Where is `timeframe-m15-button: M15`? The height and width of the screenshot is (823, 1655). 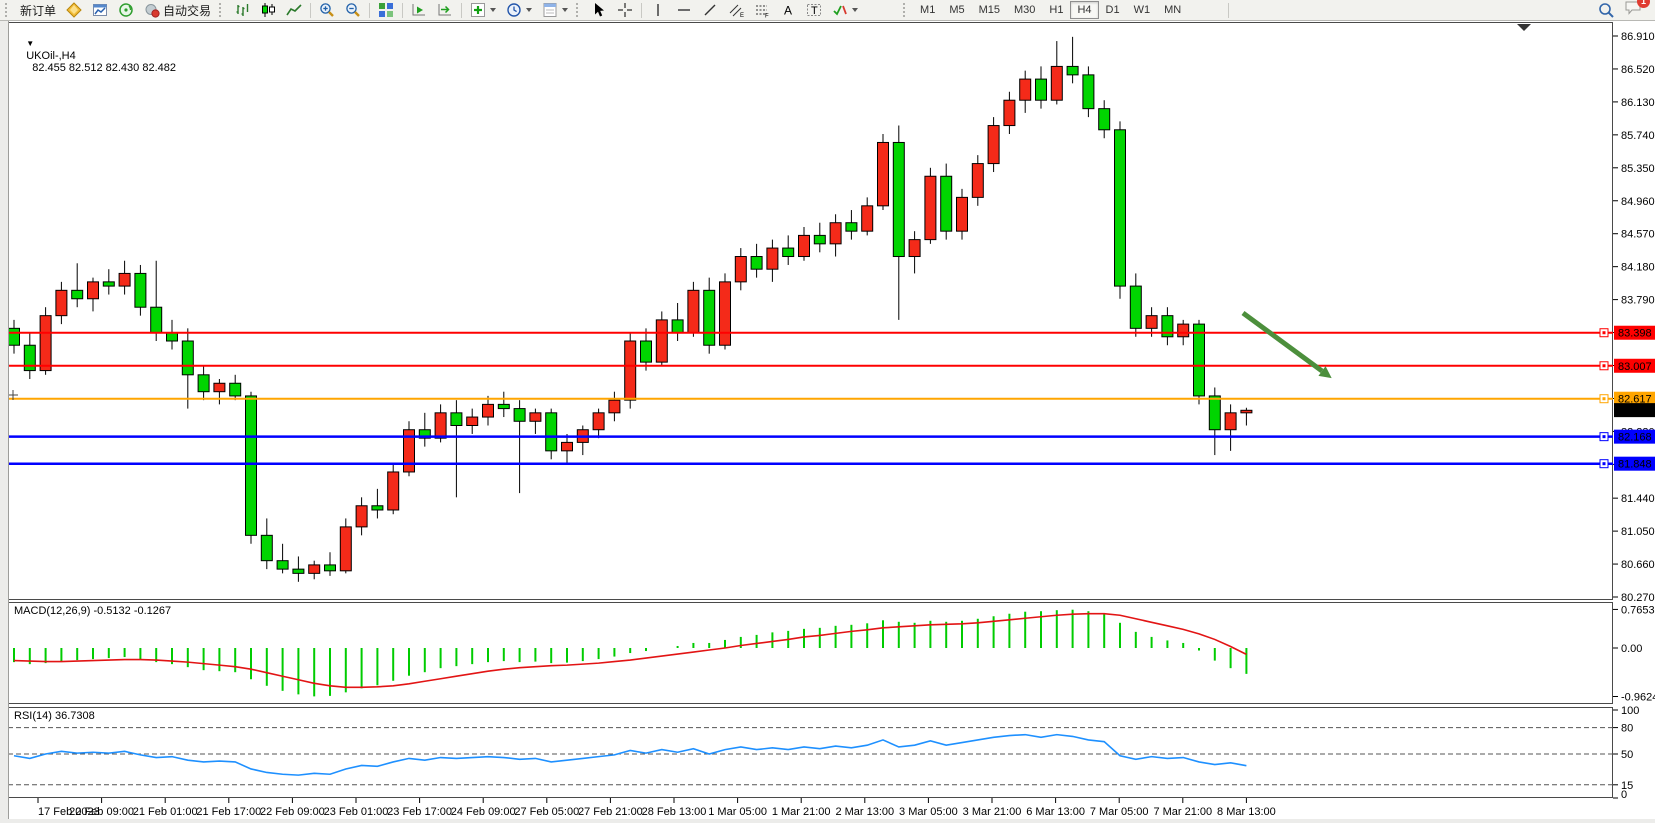
timeframe-m15-button: M15 is located at coordinates (989, 10).